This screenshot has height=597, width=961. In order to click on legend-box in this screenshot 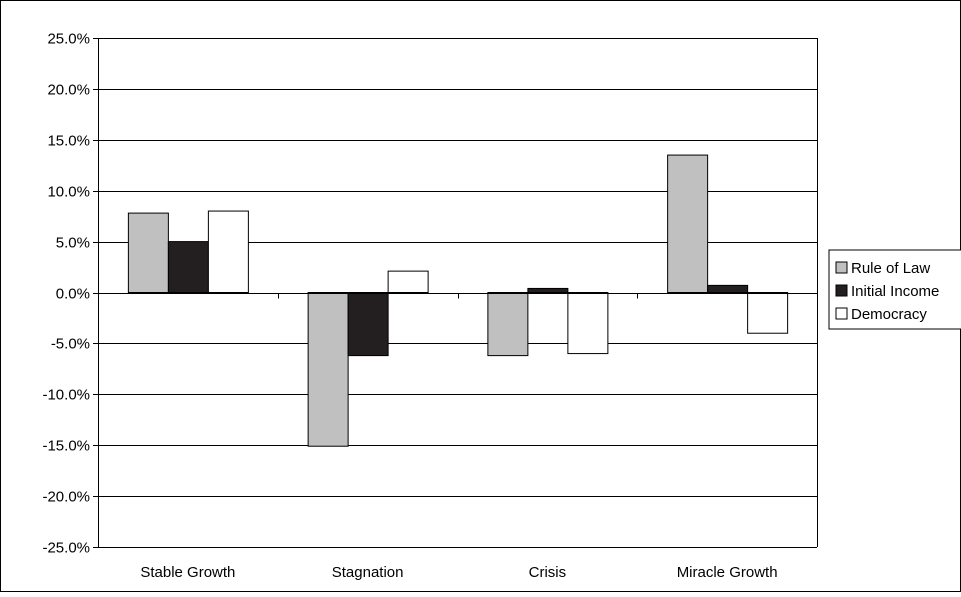, I will do `click(894, 289)`.